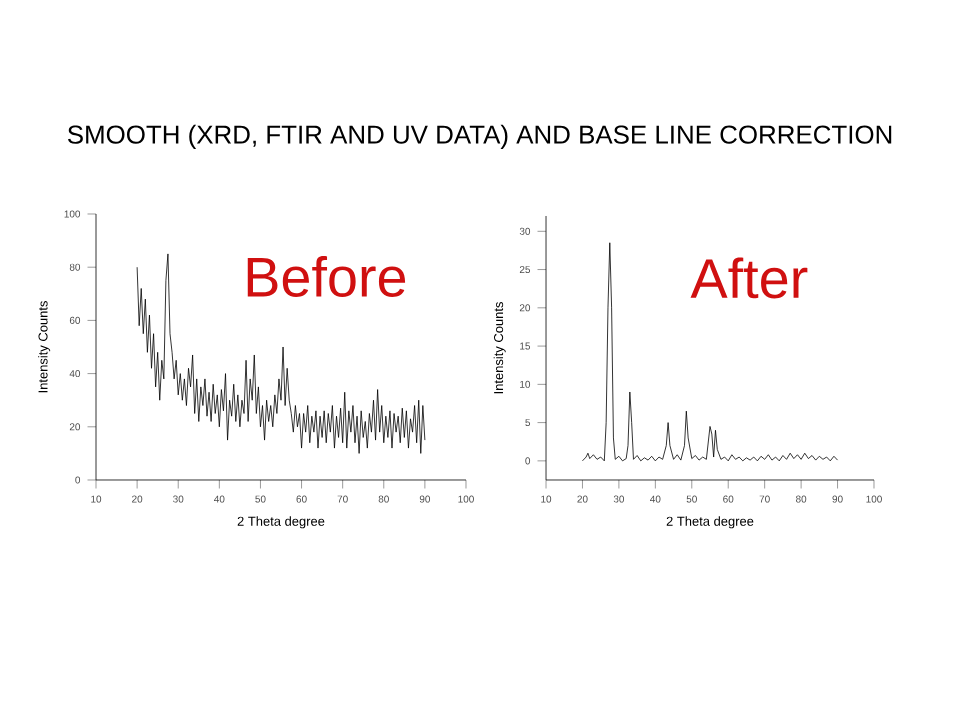  What do you see at coordinates (326, 276) in the screenshot?
I see `text: Before` at bounding box center [326, 276].